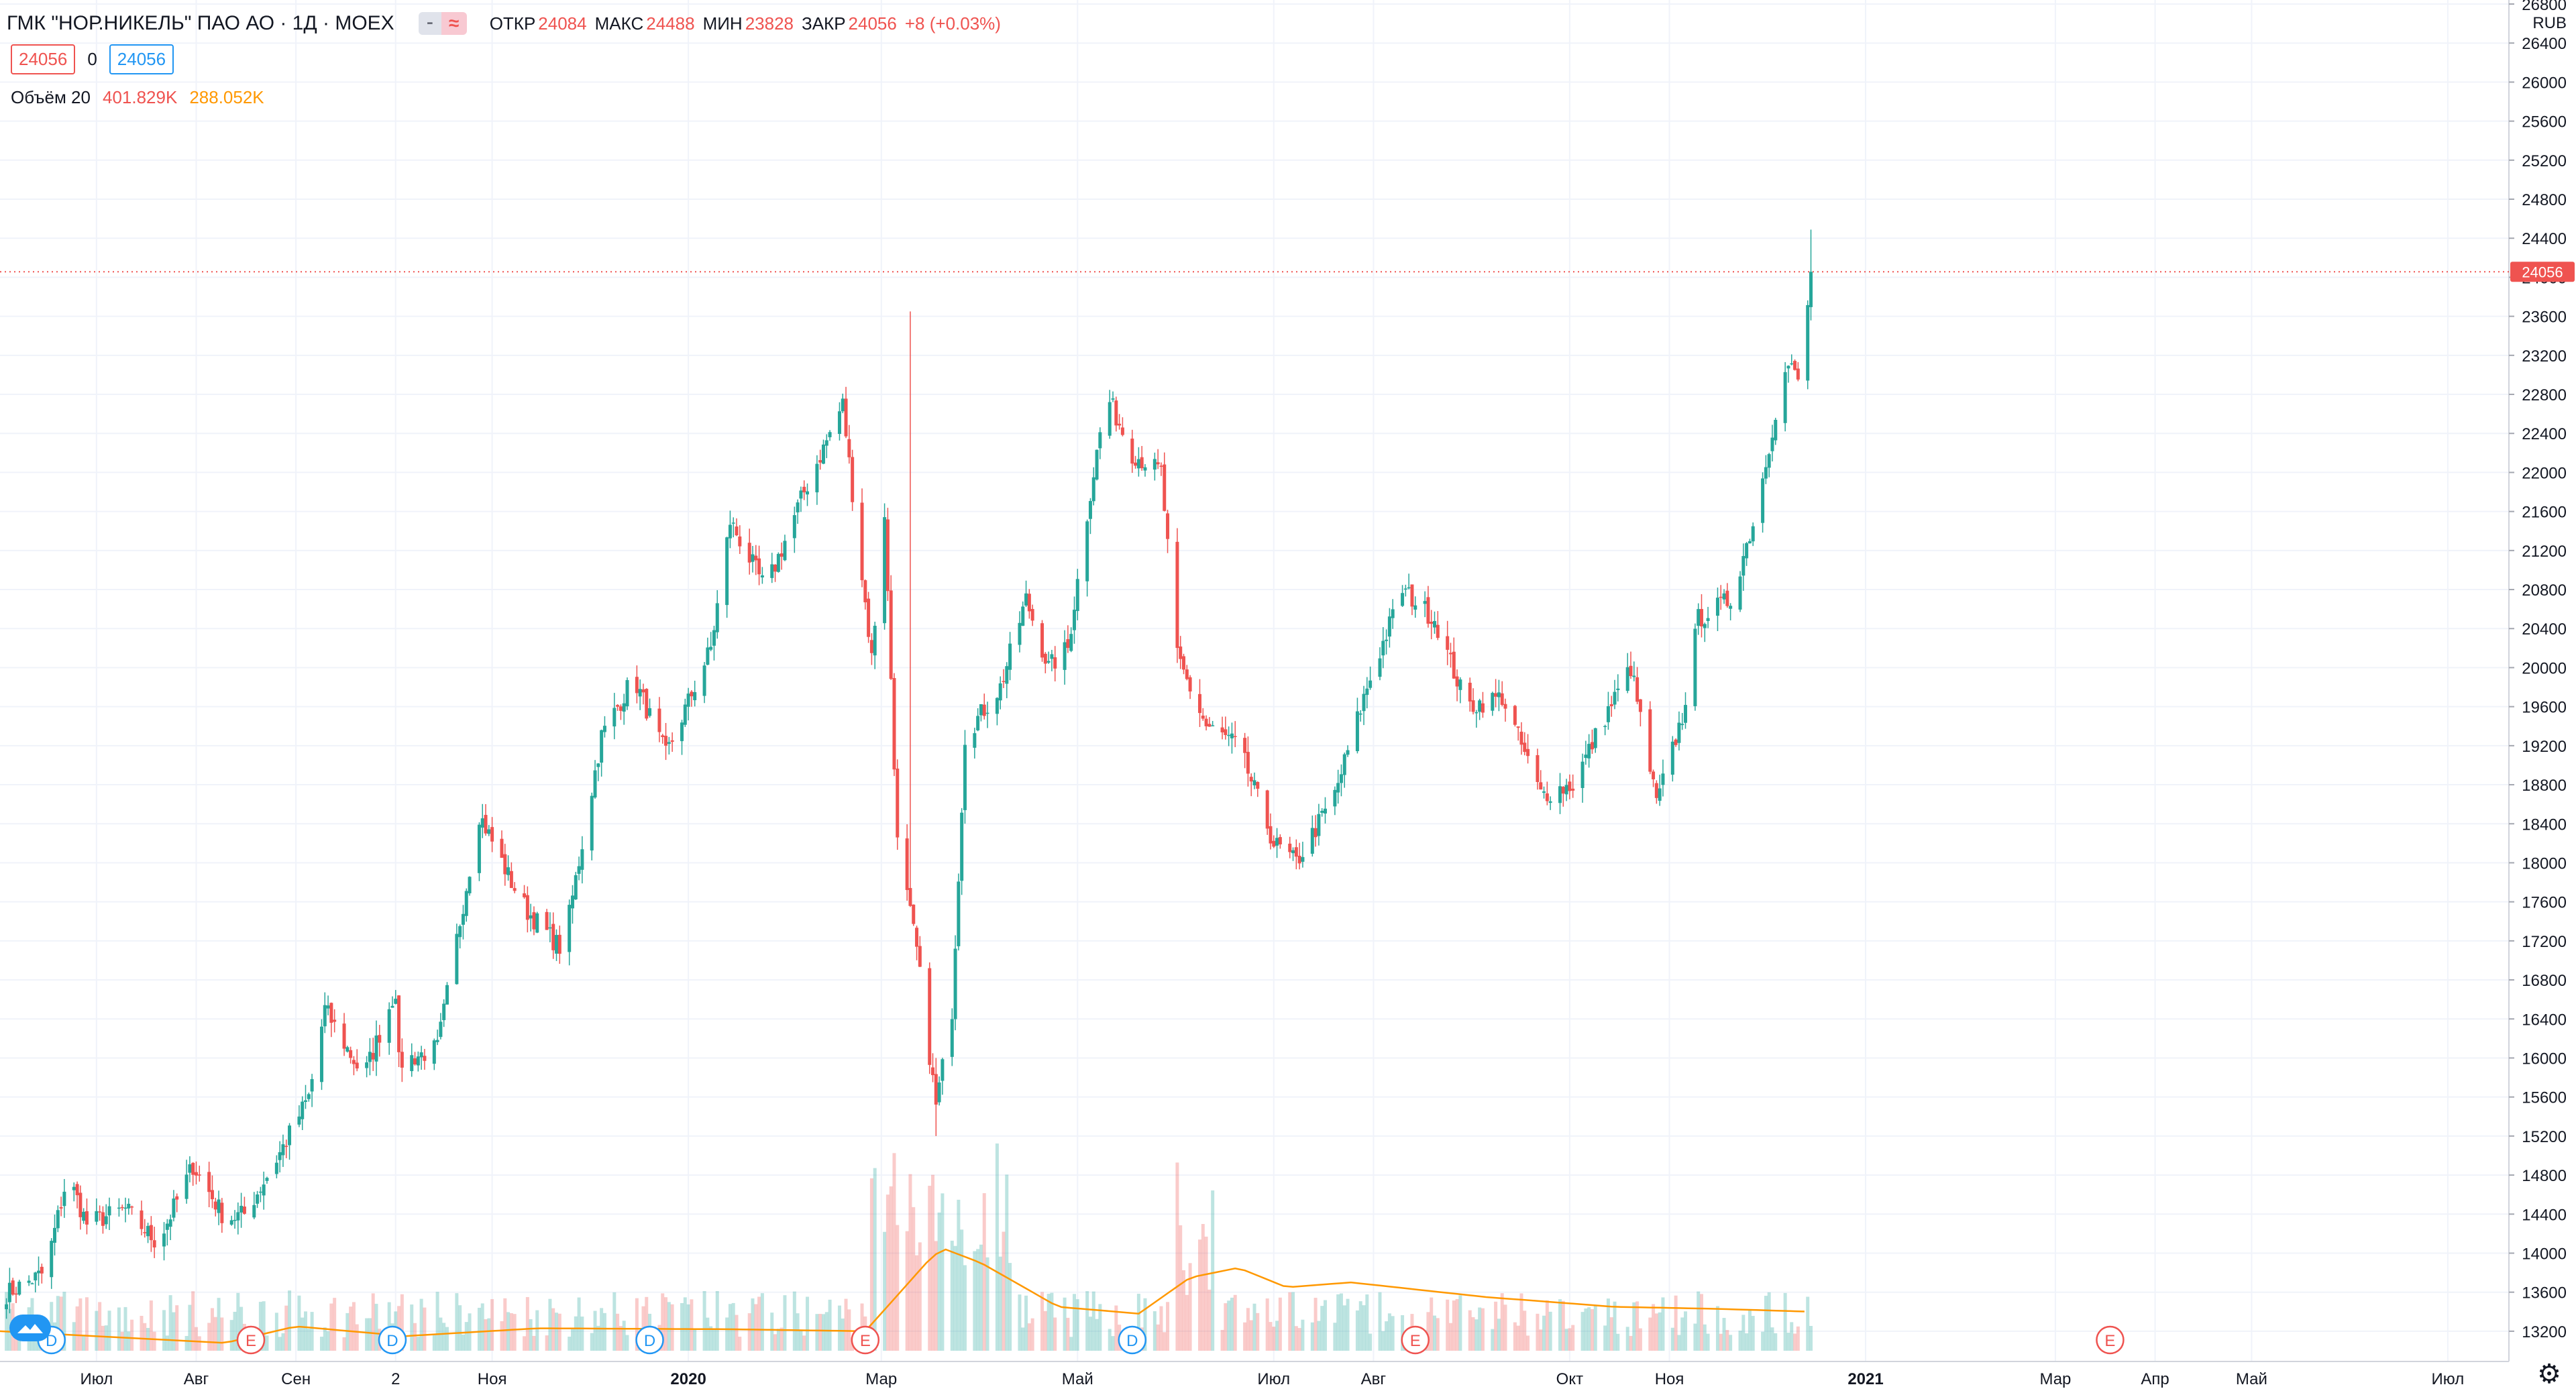 This screenshot has height=1395, width=2576. I want to click on chart-style-toggle: ⁃ ≈, so click(442, 23).